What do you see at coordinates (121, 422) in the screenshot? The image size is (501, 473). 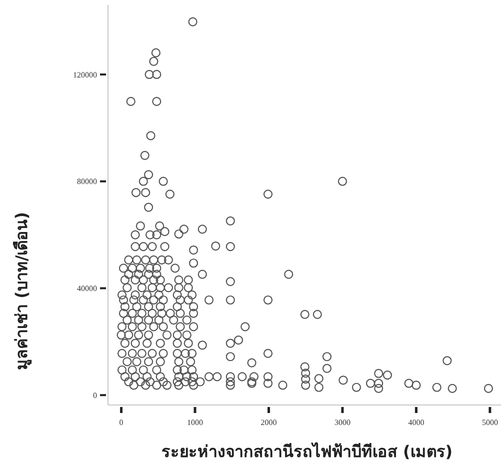 I see `x-tick-label: 0` at bounding box center [121, 422].